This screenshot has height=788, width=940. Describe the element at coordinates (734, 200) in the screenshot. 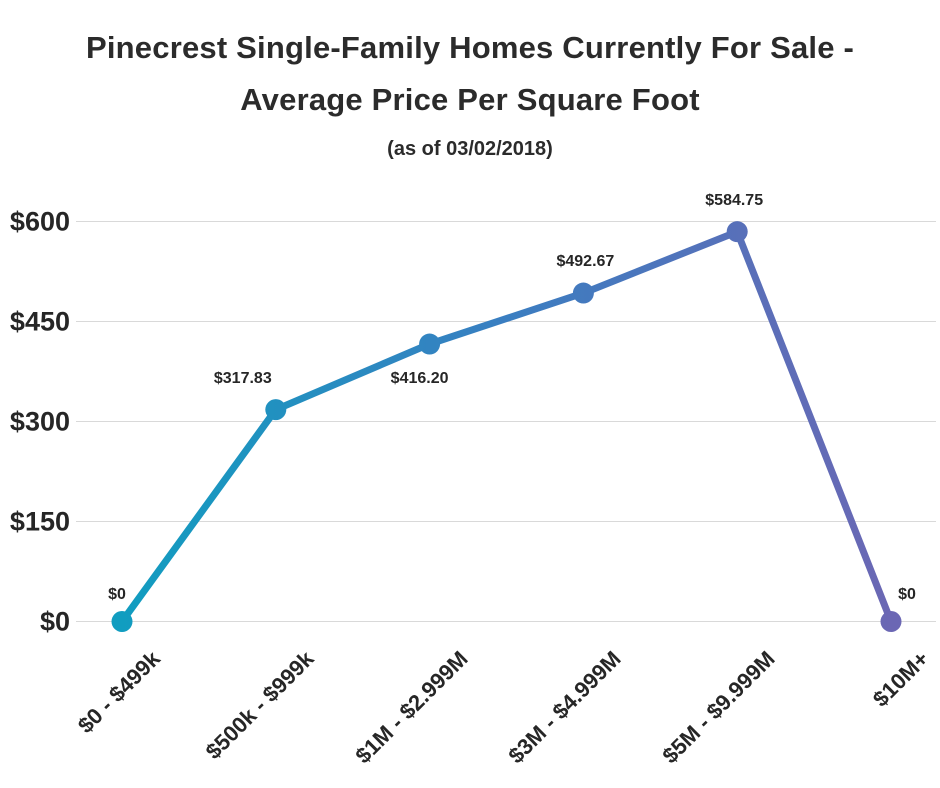

I see `data-point-label: $584.75` at that location.